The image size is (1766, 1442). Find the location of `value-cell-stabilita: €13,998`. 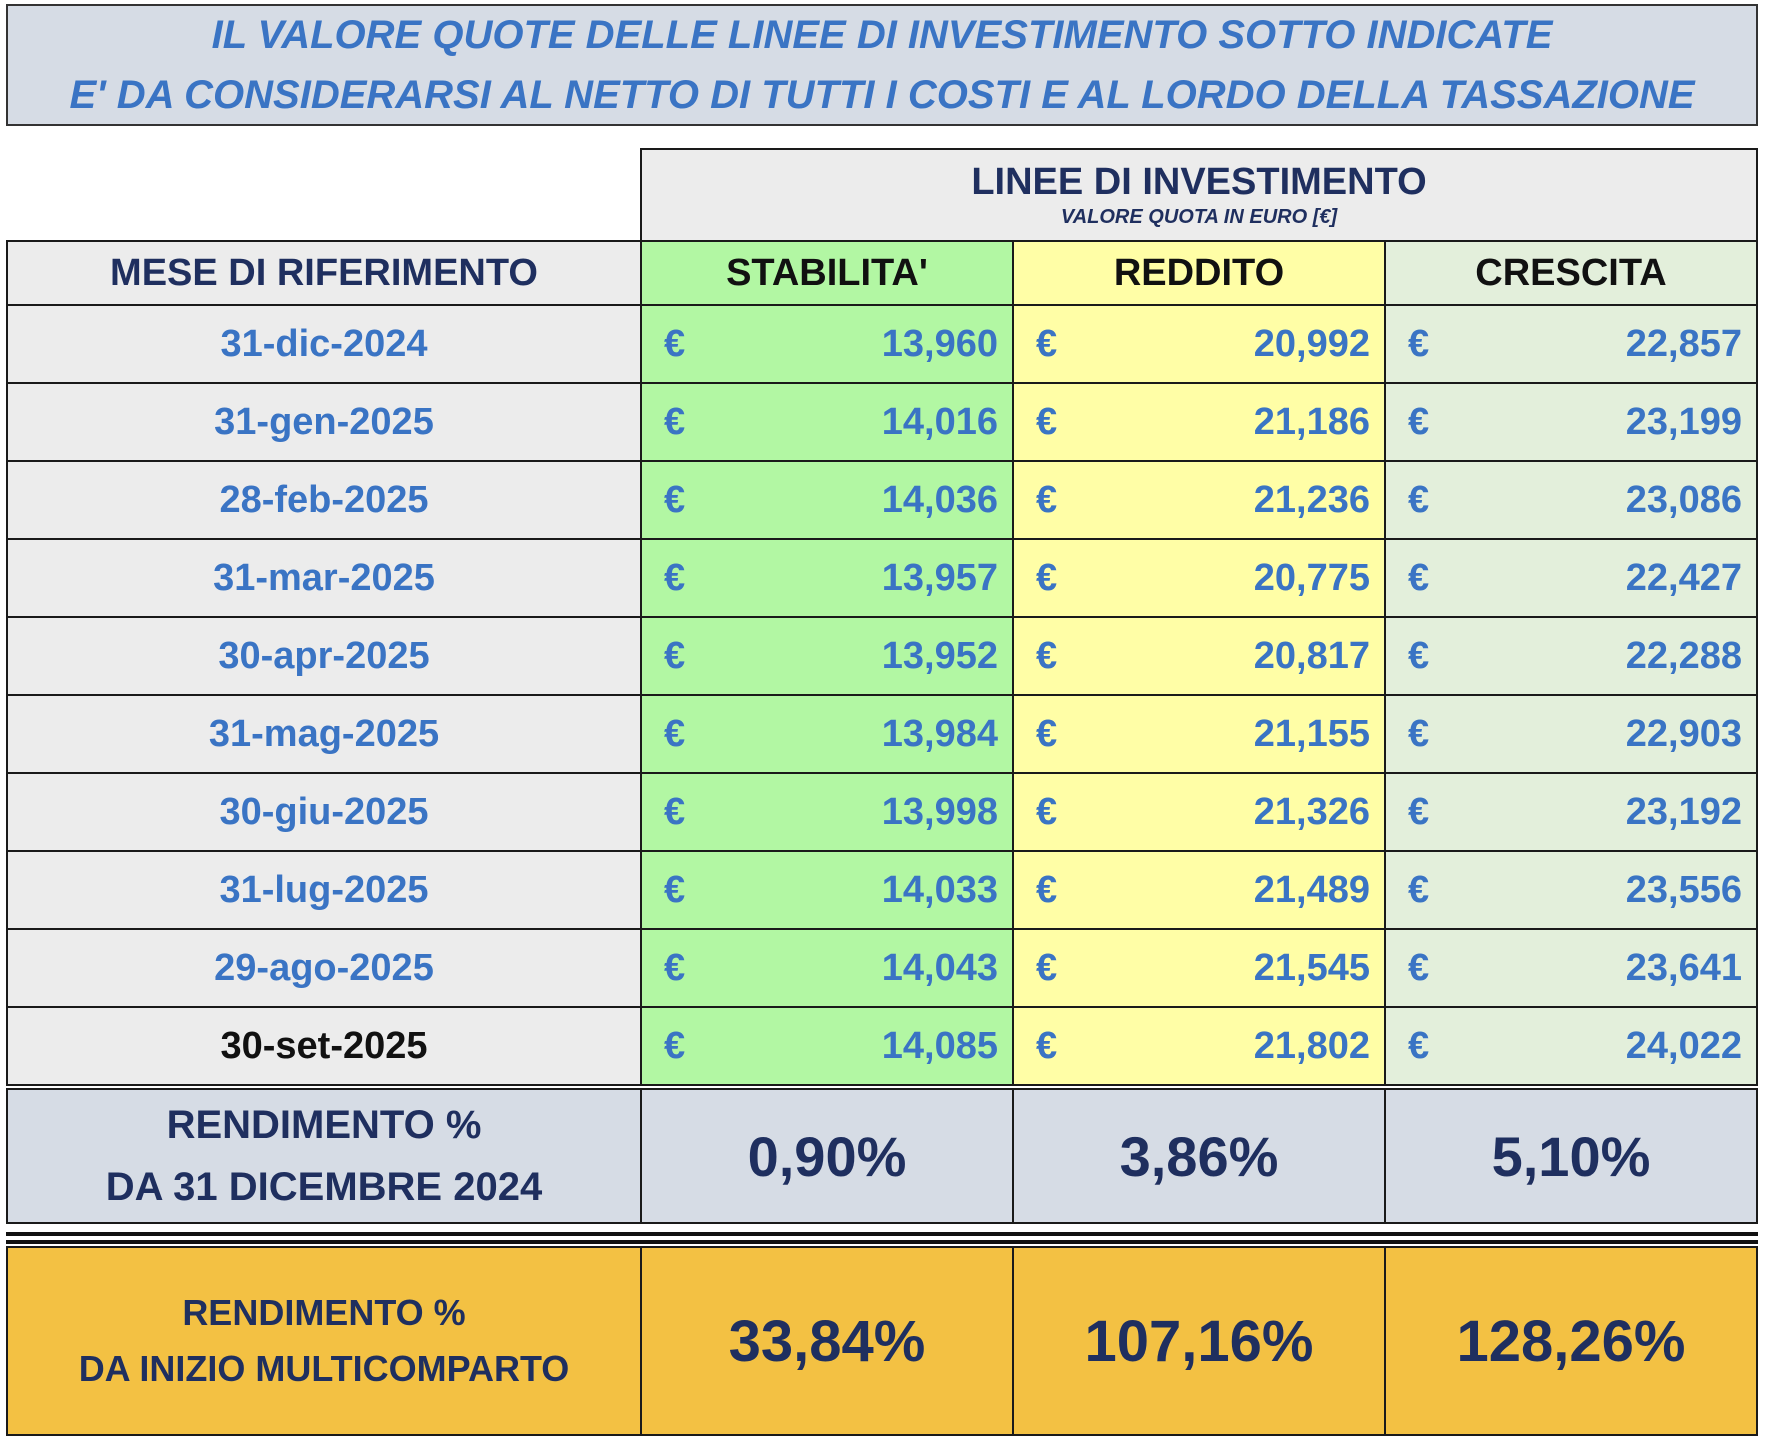

value-cell-stabilita: €13,998 is located at coordinates (827, 812).